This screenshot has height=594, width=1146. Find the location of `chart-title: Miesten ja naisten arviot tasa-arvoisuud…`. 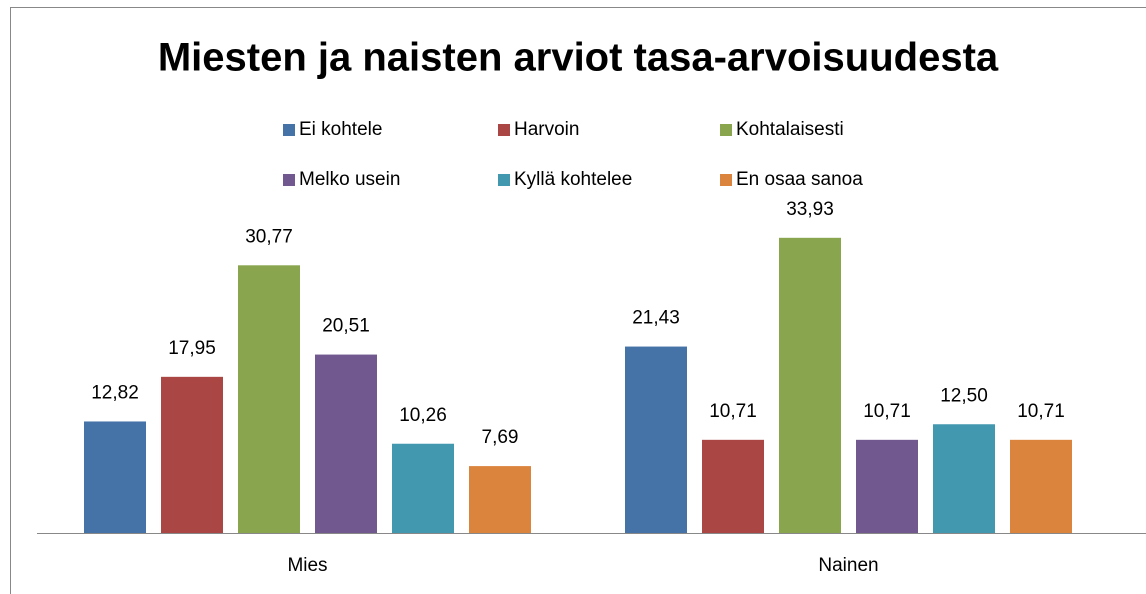

chart-title: Miesten ja naisten arviot tasa-arvoisuud… is located at coordinates (578, 58).